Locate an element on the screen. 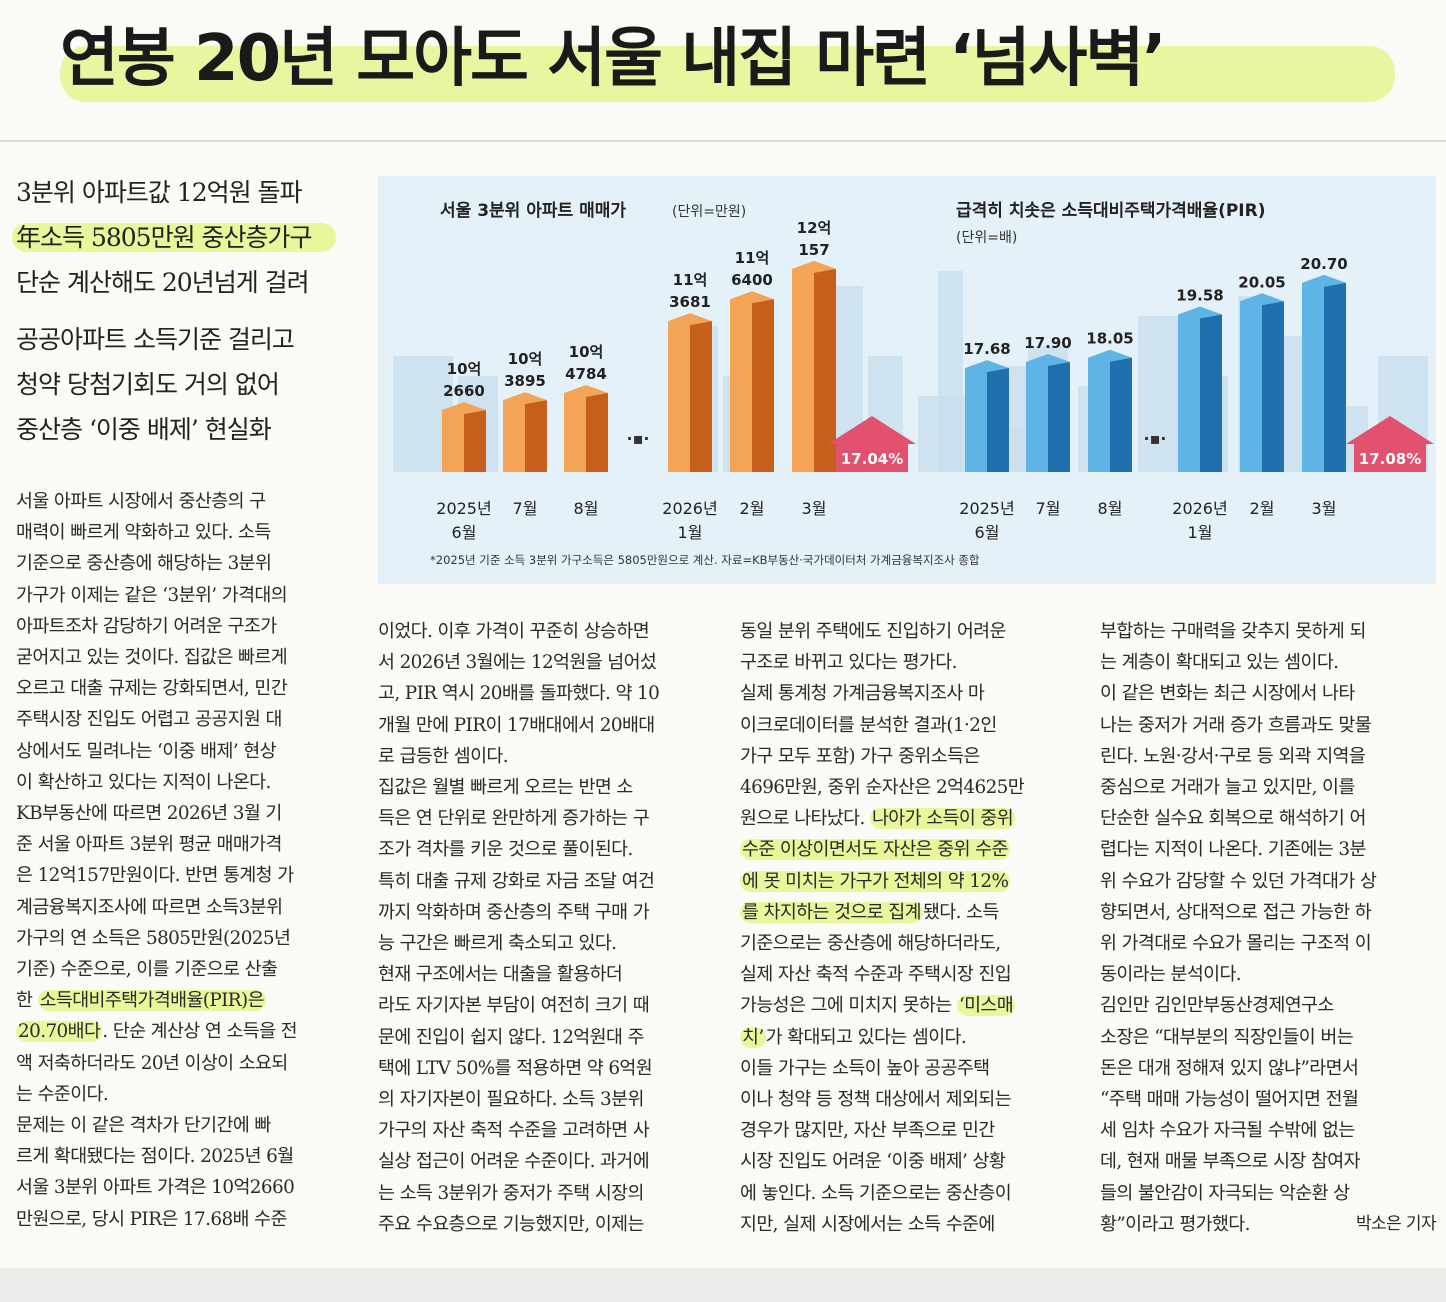  article-line: 득은 연 단위로 완만하게 증가하는 구 is located at coordinates (514, 819).